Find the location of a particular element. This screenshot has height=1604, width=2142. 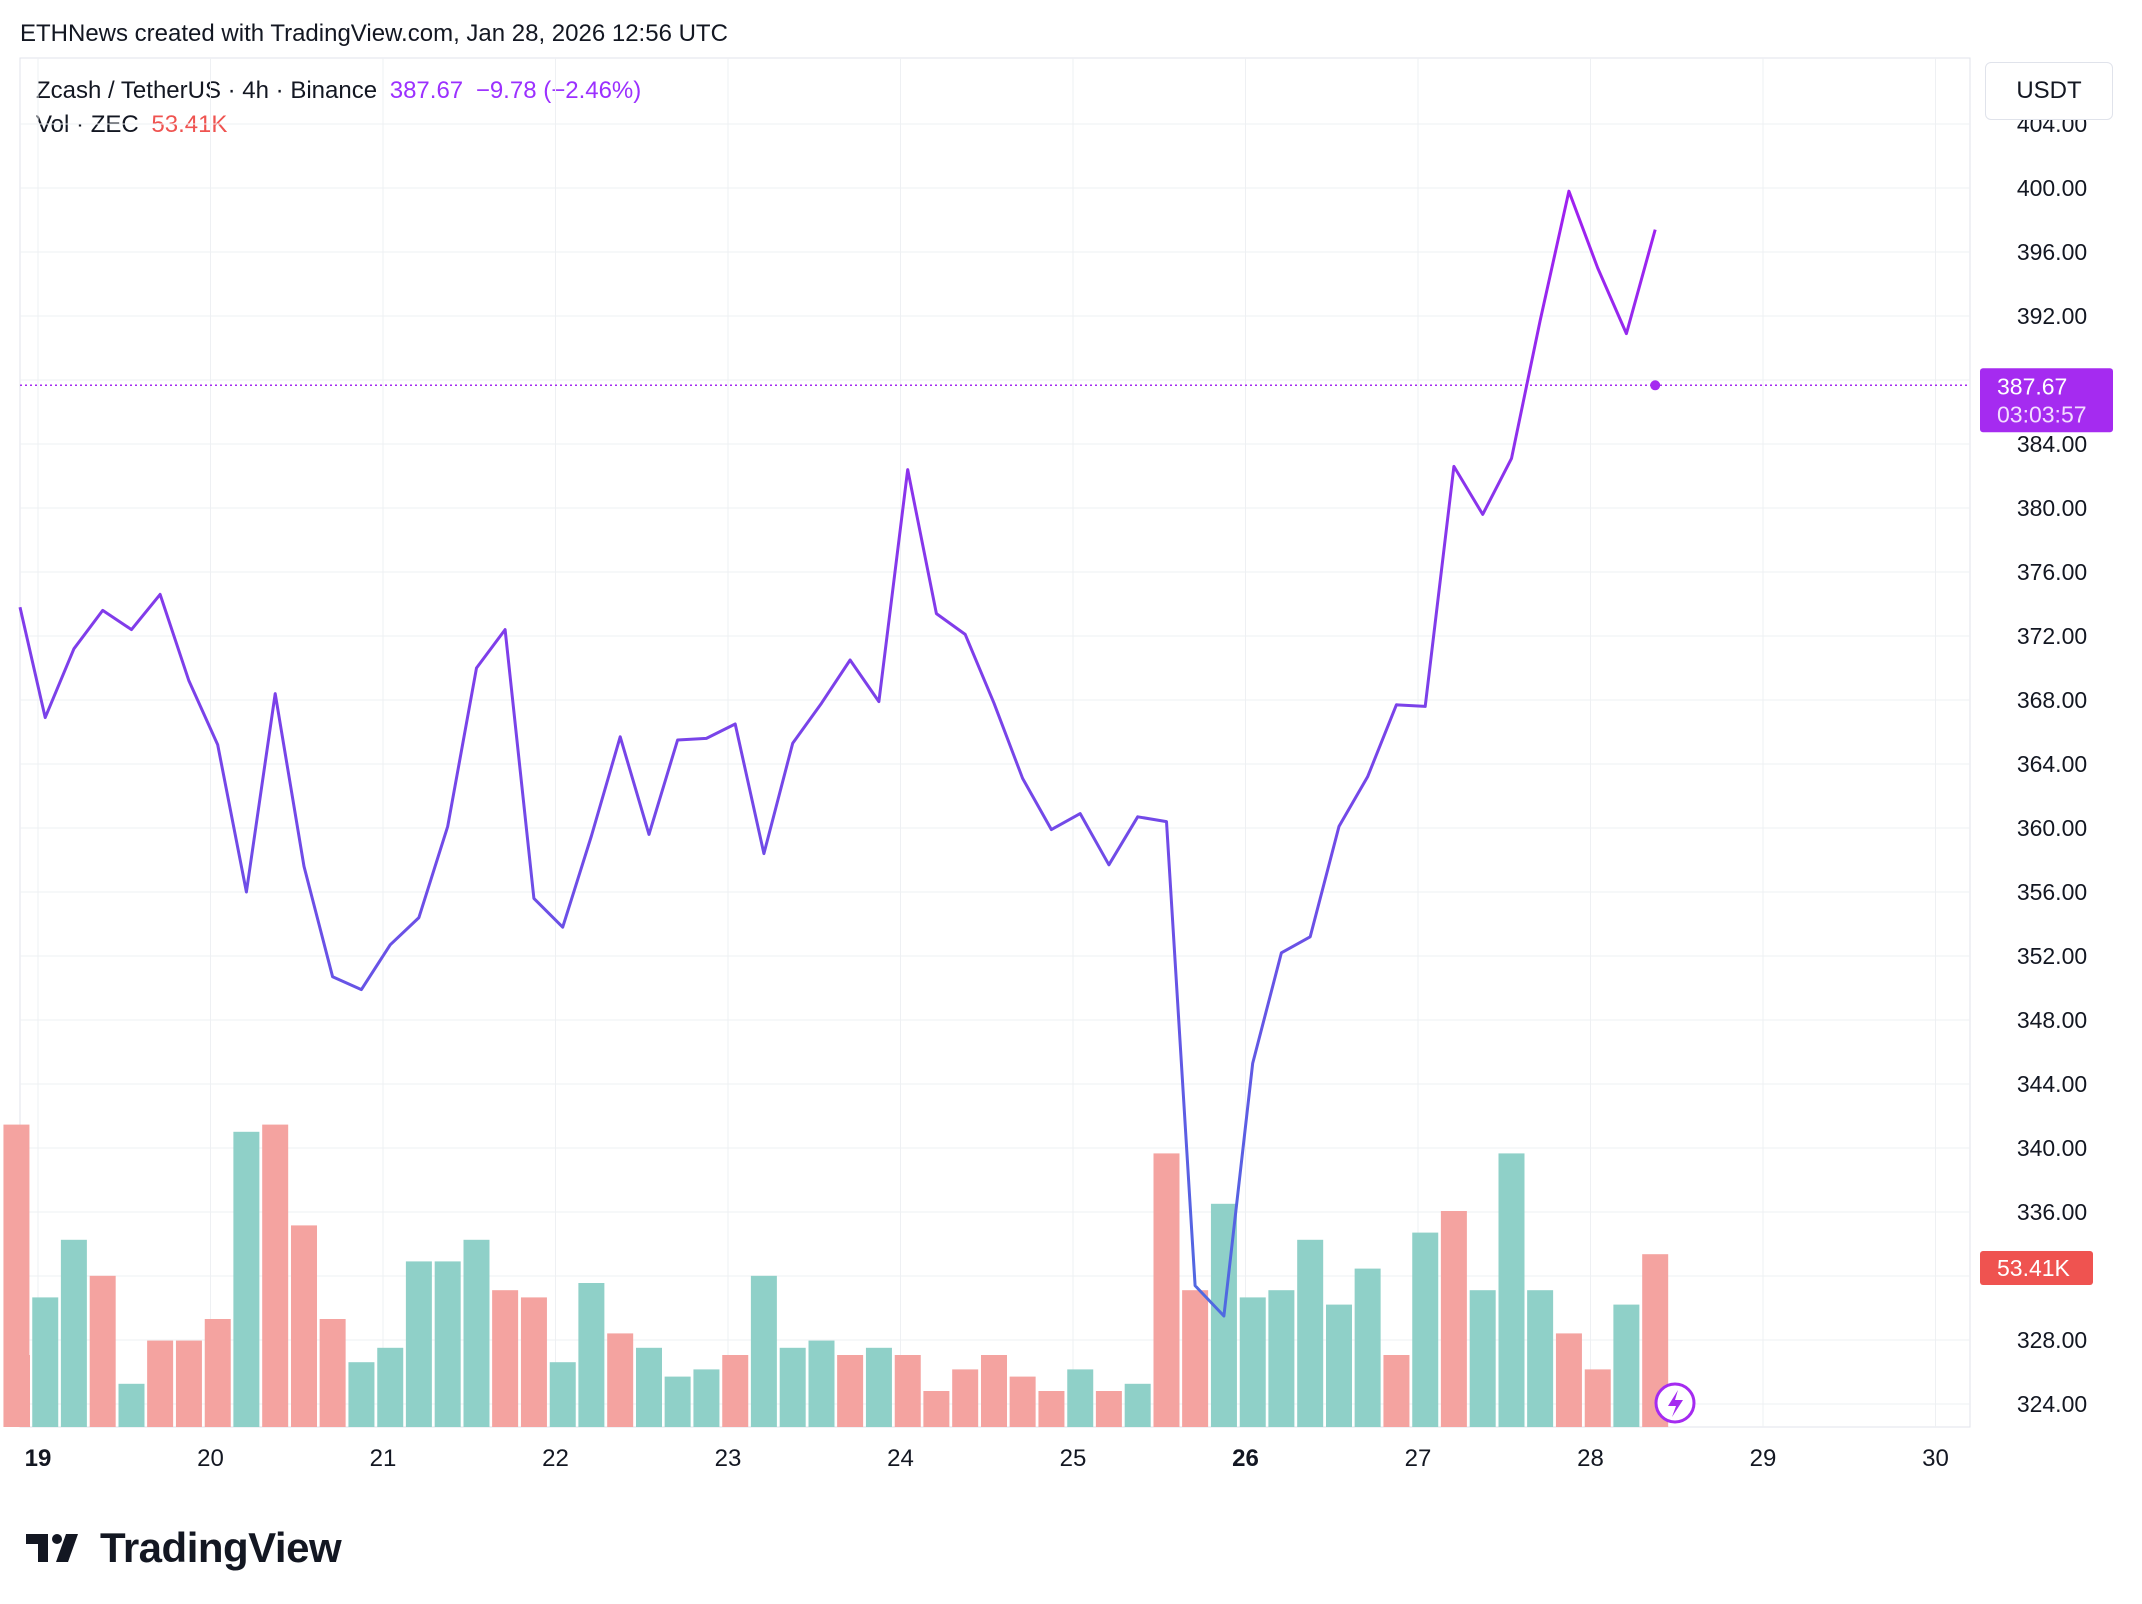

time-axis-label: 26 is located at coordinates (1245, 1458).